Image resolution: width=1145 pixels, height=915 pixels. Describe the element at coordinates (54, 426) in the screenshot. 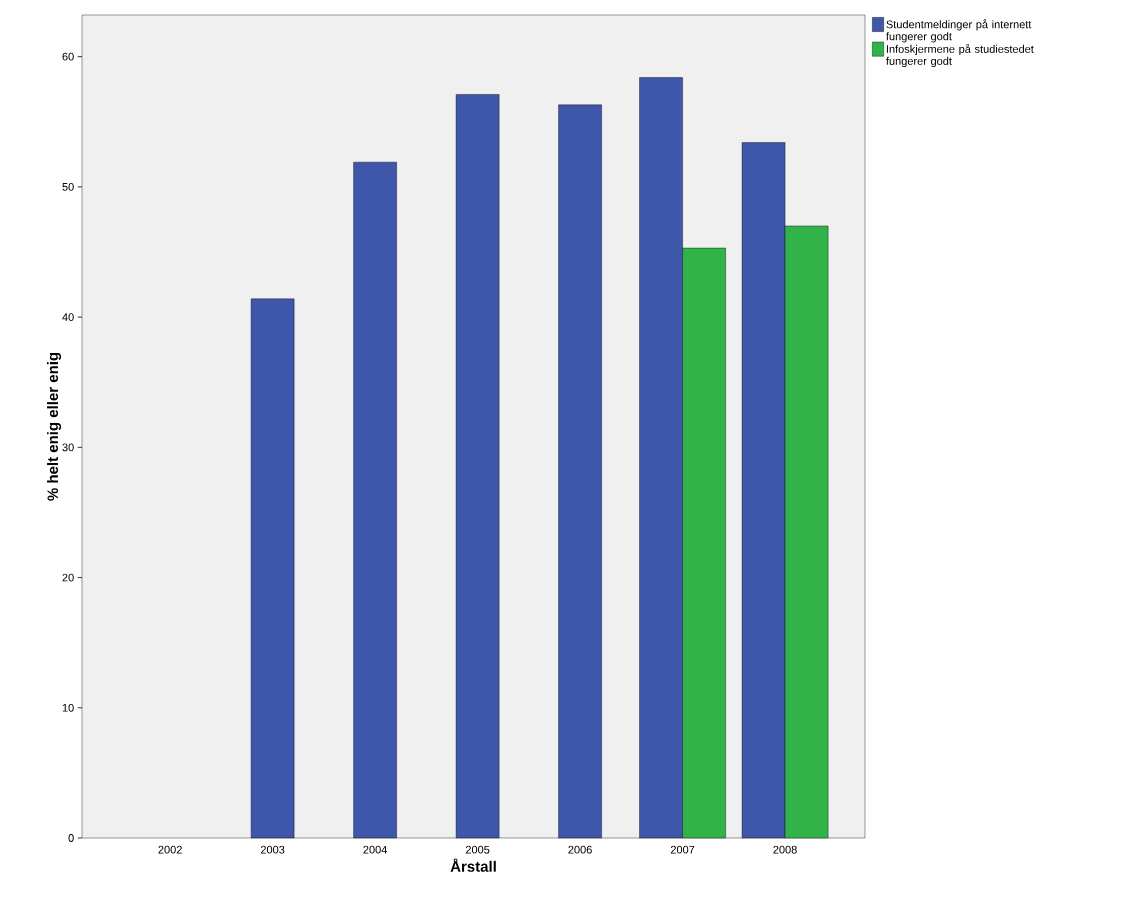

I see `y-axis-title: % helt enig eller enig` at that location.